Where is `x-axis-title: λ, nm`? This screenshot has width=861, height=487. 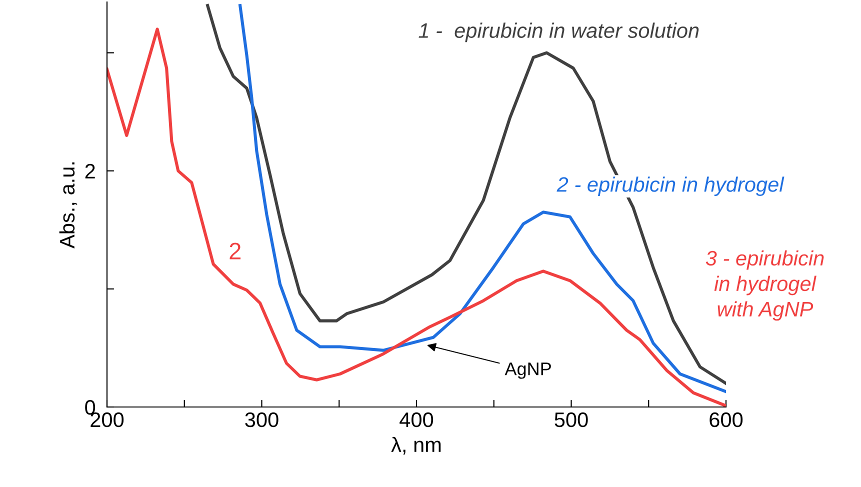
x-axis-title: λ, nm is located at coordinates (416, 445).